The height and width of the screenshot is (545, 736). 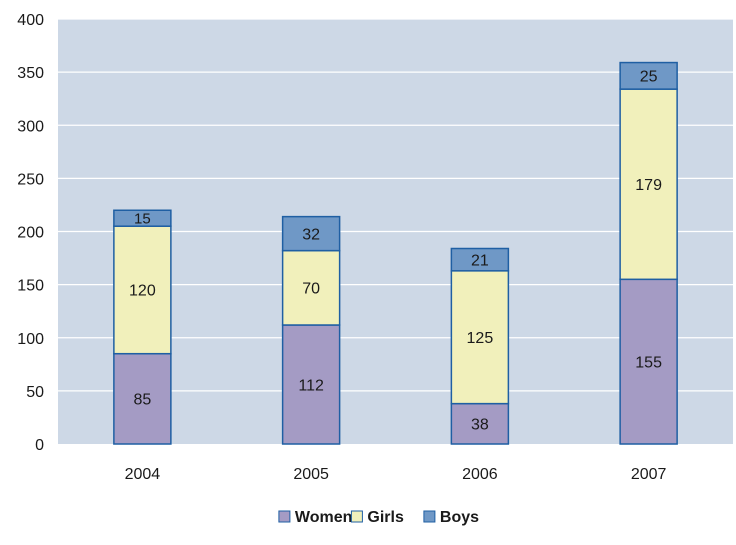 I want to click on data-label: 125, so click(x=480, y=338).